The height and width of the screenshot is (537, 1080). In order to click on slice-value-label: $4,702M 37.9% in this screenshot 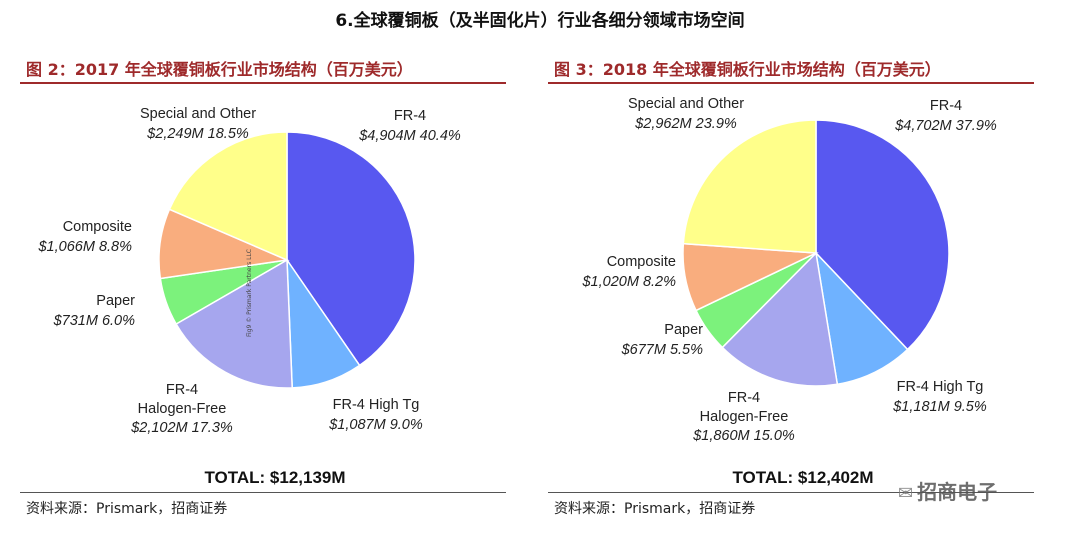, I will do `click(945, 126)`.